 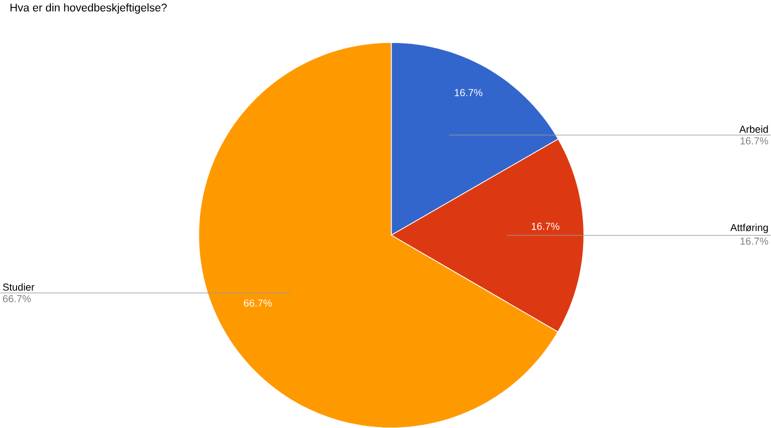 I want to click on text: 66.7%, so click(x=17, y=298).